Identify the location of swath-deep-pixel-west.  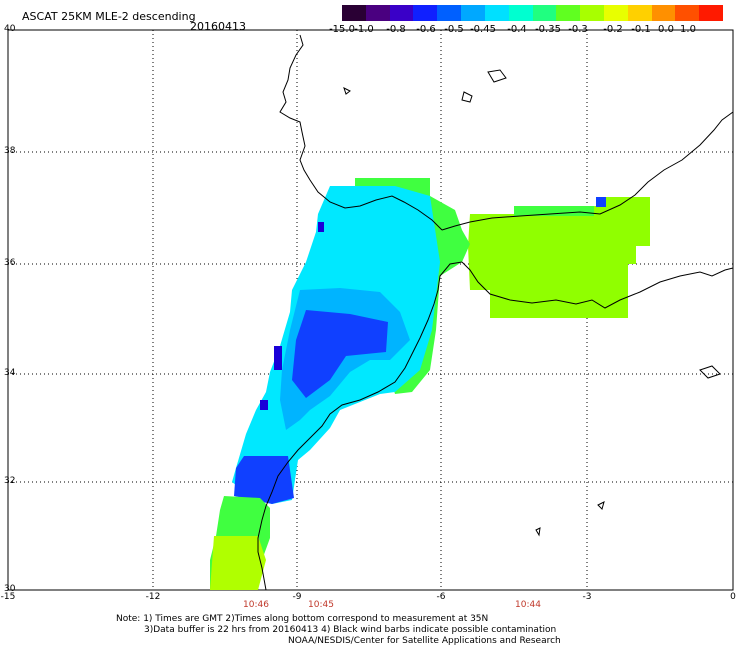
(278, 358).